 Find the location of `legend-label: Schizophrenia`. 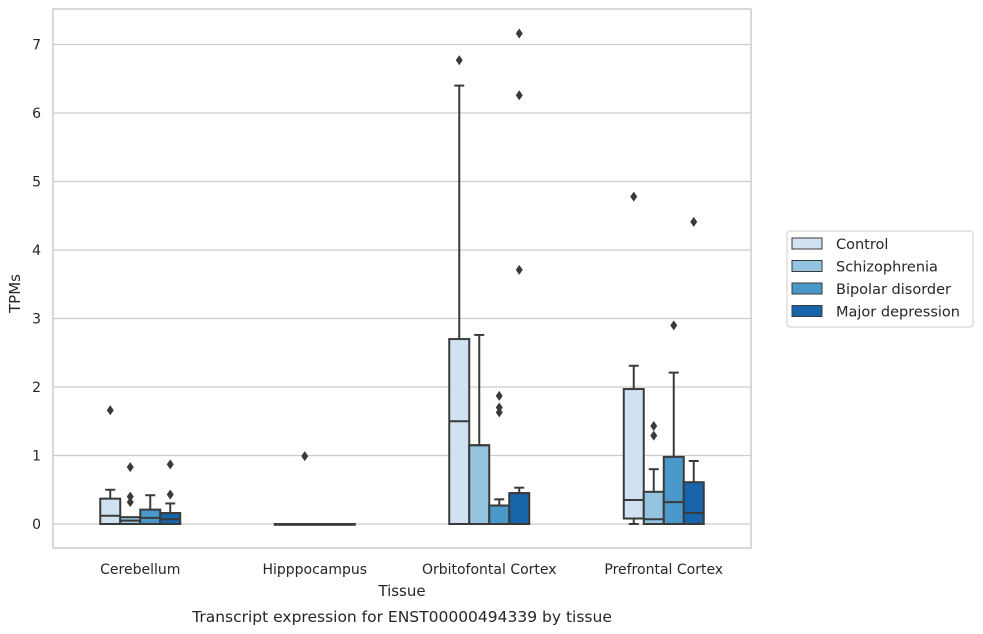

legend-label: Schizophrenia is located at coordinates (887, 268).